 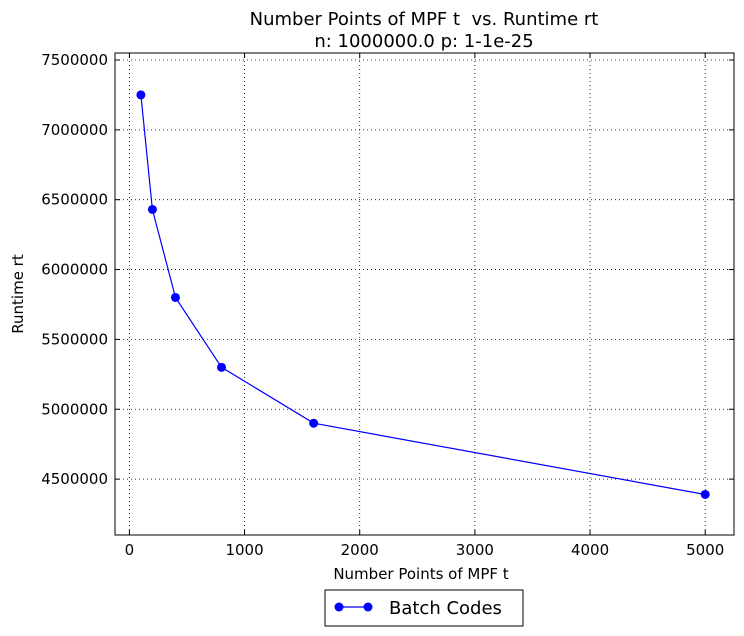 What do you see at coordinates (74, 270) in the screenshot?
I see `y-tick-label: 6000000` at bounding box center [74, 270].